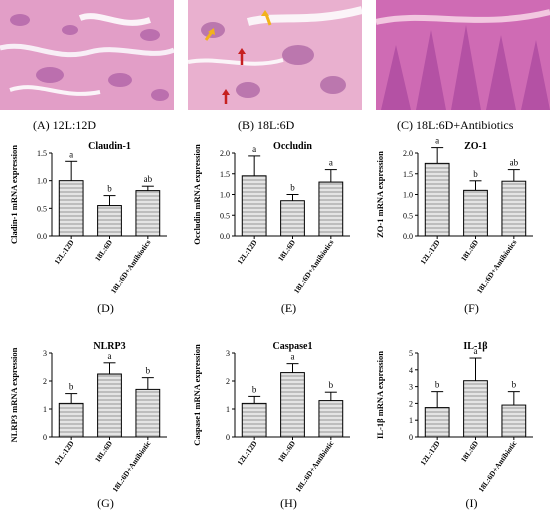 This screenshot has height=515, width=550. Describe the element at coordinates (455, 125) in the screenshot. I see `histology-label-c: (C) 18L:6D+Antibiotics` at that location.